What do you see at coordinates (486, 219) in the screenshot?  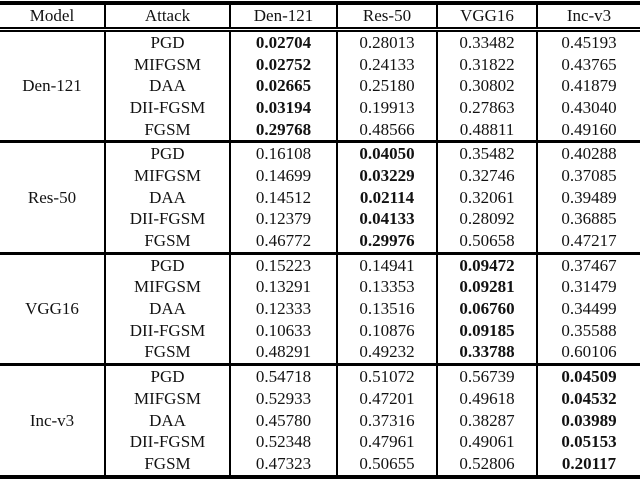 I see `value-cell: 0.28092` at bounding box center [486, 219].